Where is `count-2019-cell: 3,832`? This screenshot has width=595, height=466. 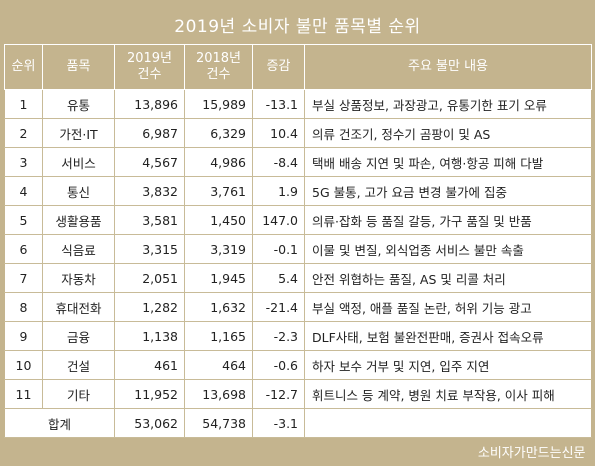 count-2019-cell: 3,832 is located at coordinates (149, 191).